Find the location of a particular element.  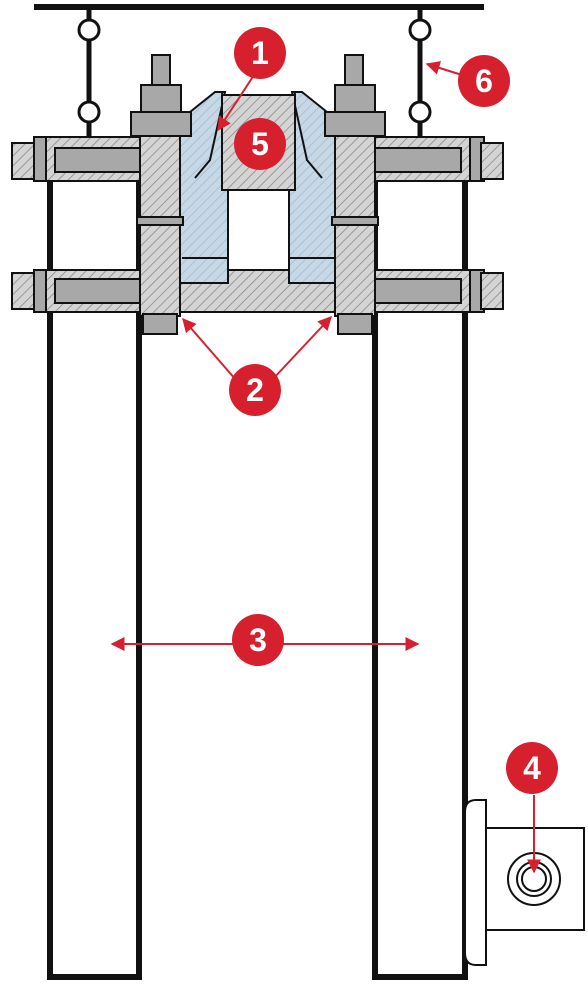

suspension-wire-right is located at coordinates (420, 74).